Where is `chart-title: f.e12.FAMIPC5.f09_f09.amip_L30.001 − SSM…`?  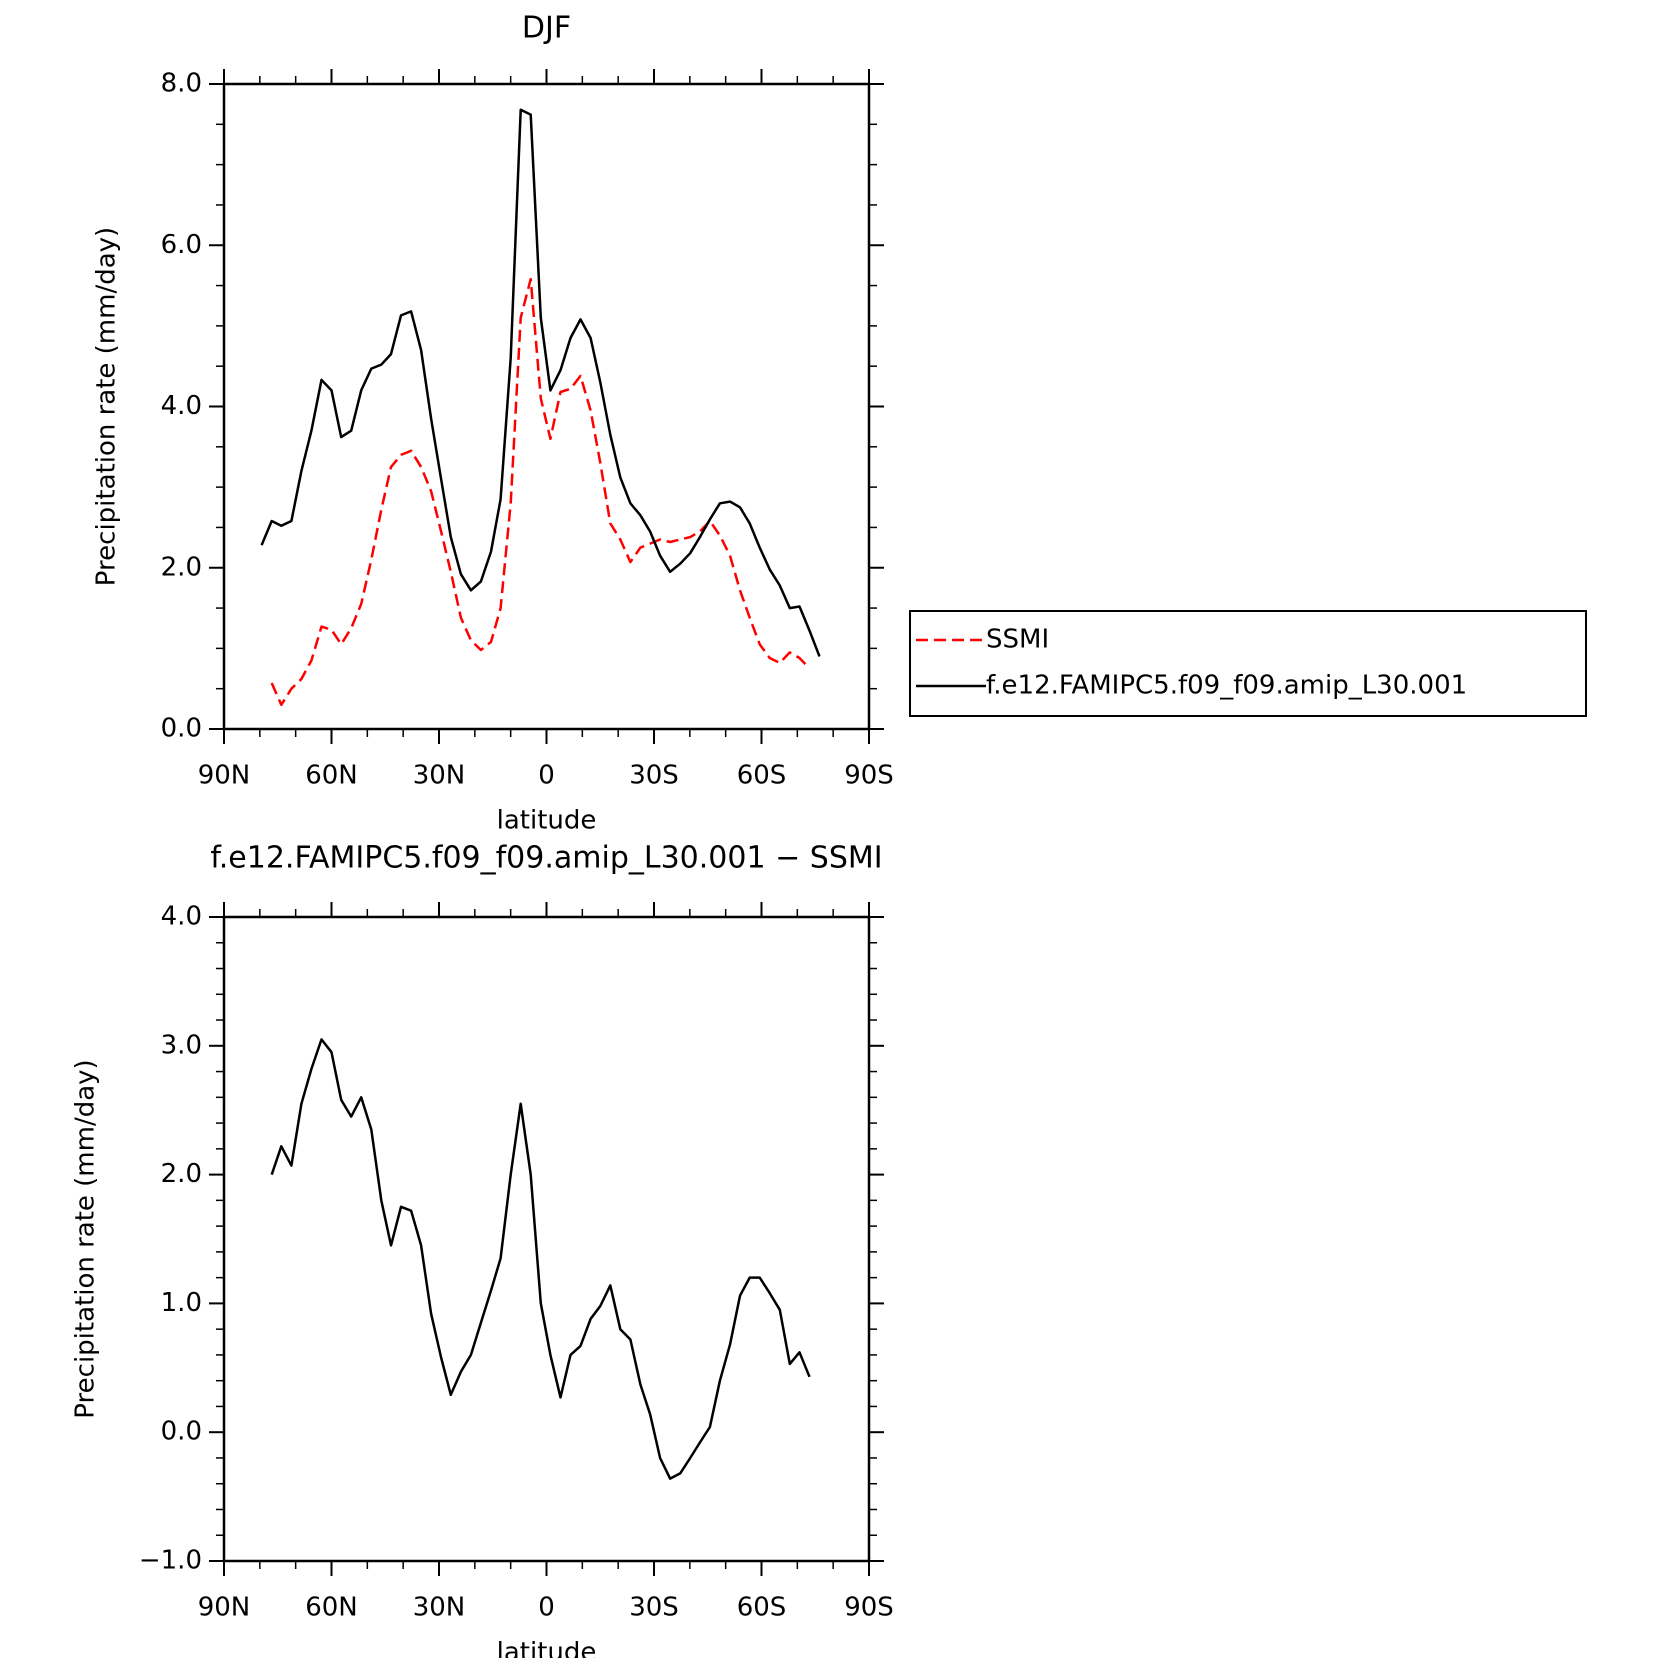
chart-title: f.e12.FAMIPC5.f09_f09.amip_L30.001 − SSM… is located at coordinates (546, 858).